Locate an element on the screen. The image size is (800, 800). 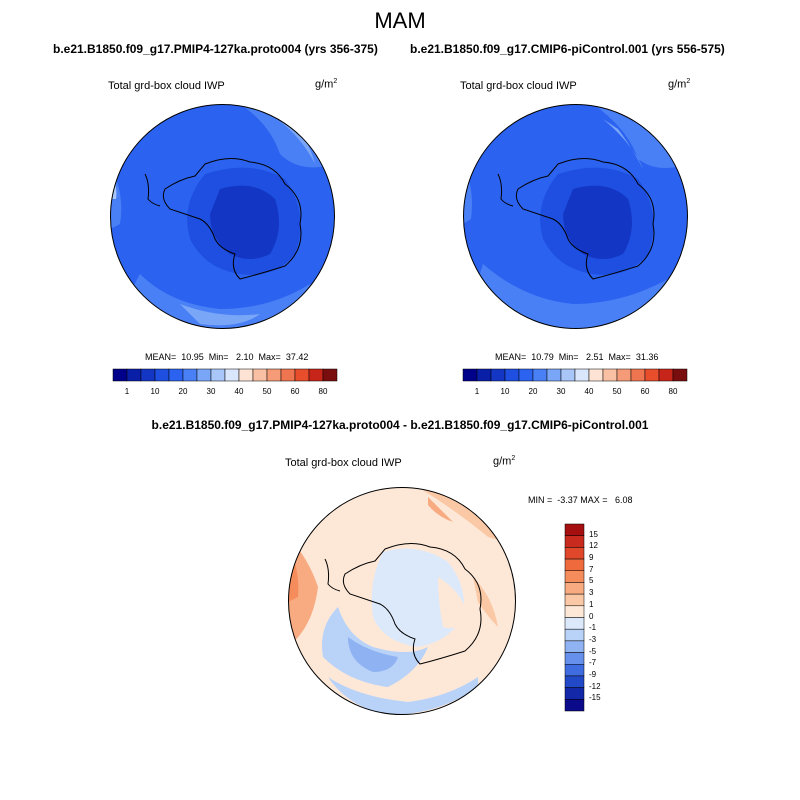
colorbar-tick-label: 12 is located at coordinates (593, 546).